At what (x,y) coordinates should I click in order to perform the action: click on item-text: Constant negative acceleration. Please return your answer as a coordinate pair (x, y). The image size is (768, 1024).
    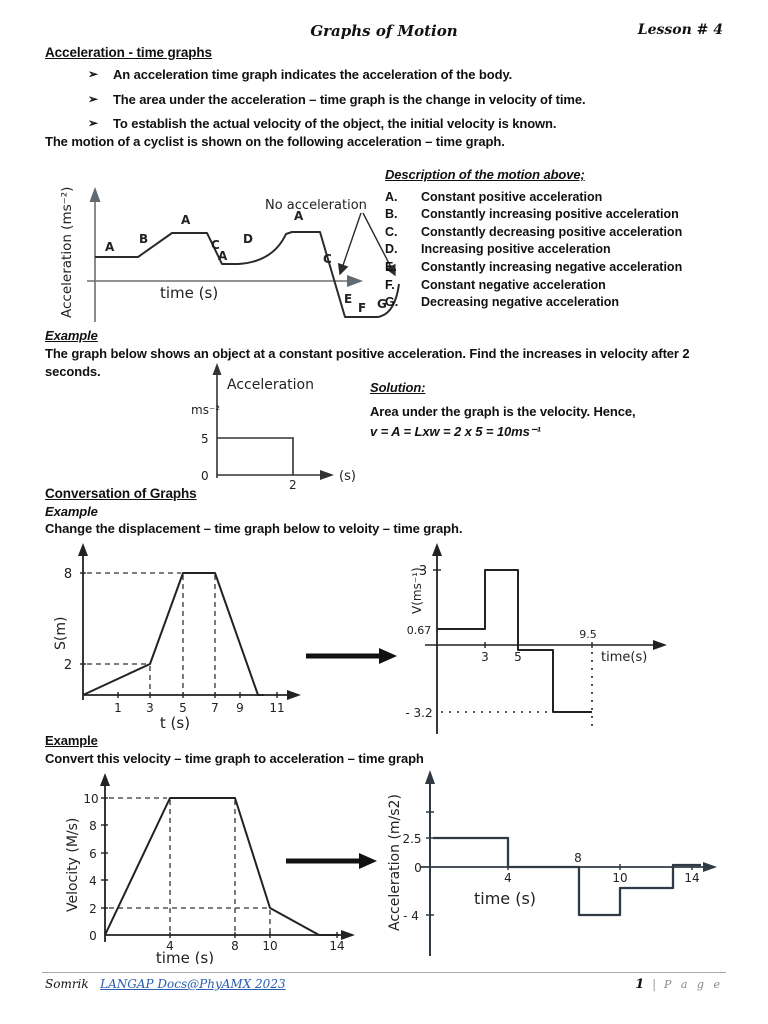
    Looking at the image, I should click on (513, 284).